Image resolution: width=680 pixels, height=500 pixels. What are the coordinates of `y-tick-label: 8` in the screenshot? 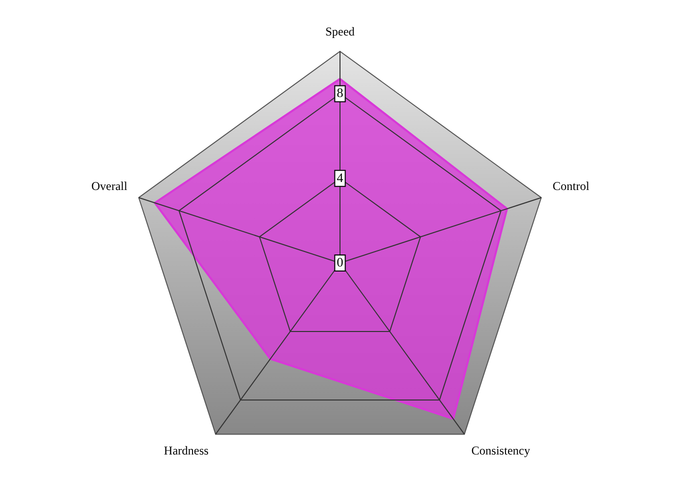 It's located at (340, 92).